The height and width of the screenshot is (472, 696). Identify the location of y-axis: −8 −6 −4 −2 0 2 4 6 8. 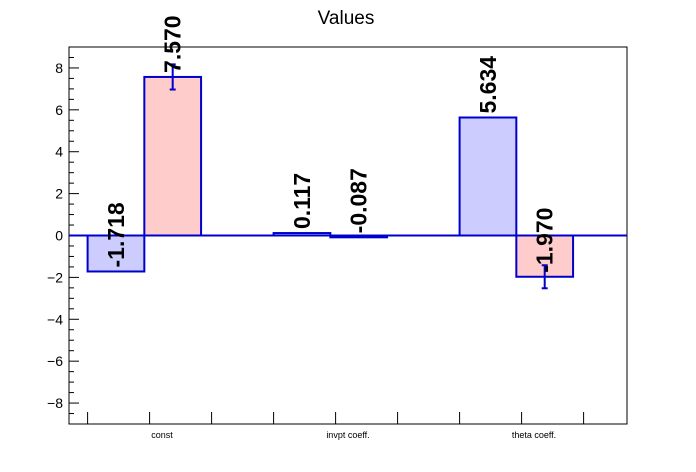
(63, 235).